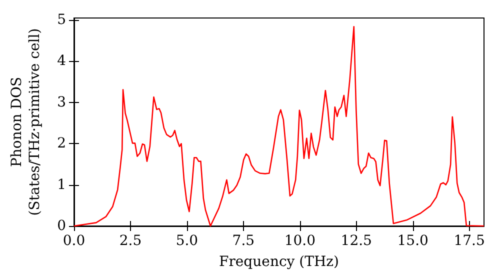 The image size is (500, 280). I want to click on y-axis-title: Phonon DOS (States/THz·primitive cell), so click(26, 122).